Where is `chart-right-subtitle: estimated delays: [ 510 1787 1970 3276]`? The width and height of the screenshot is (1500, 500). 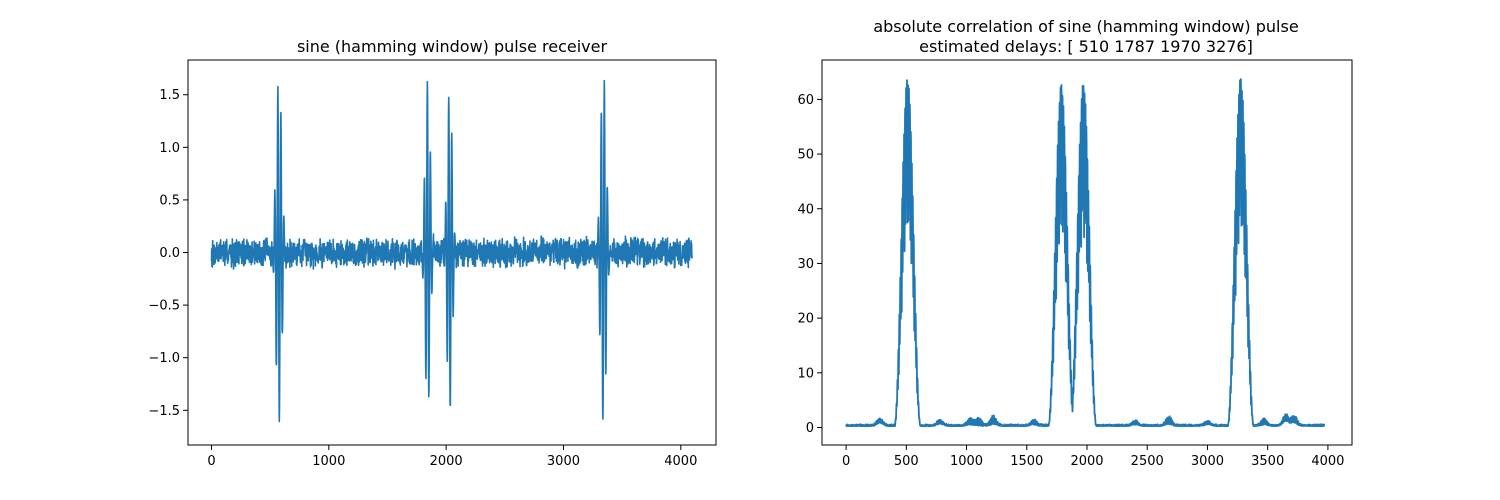 chart-right-subtitle: estimated delays: [ 510 1787 1970 3276] is located at coordinates (1086, 46).